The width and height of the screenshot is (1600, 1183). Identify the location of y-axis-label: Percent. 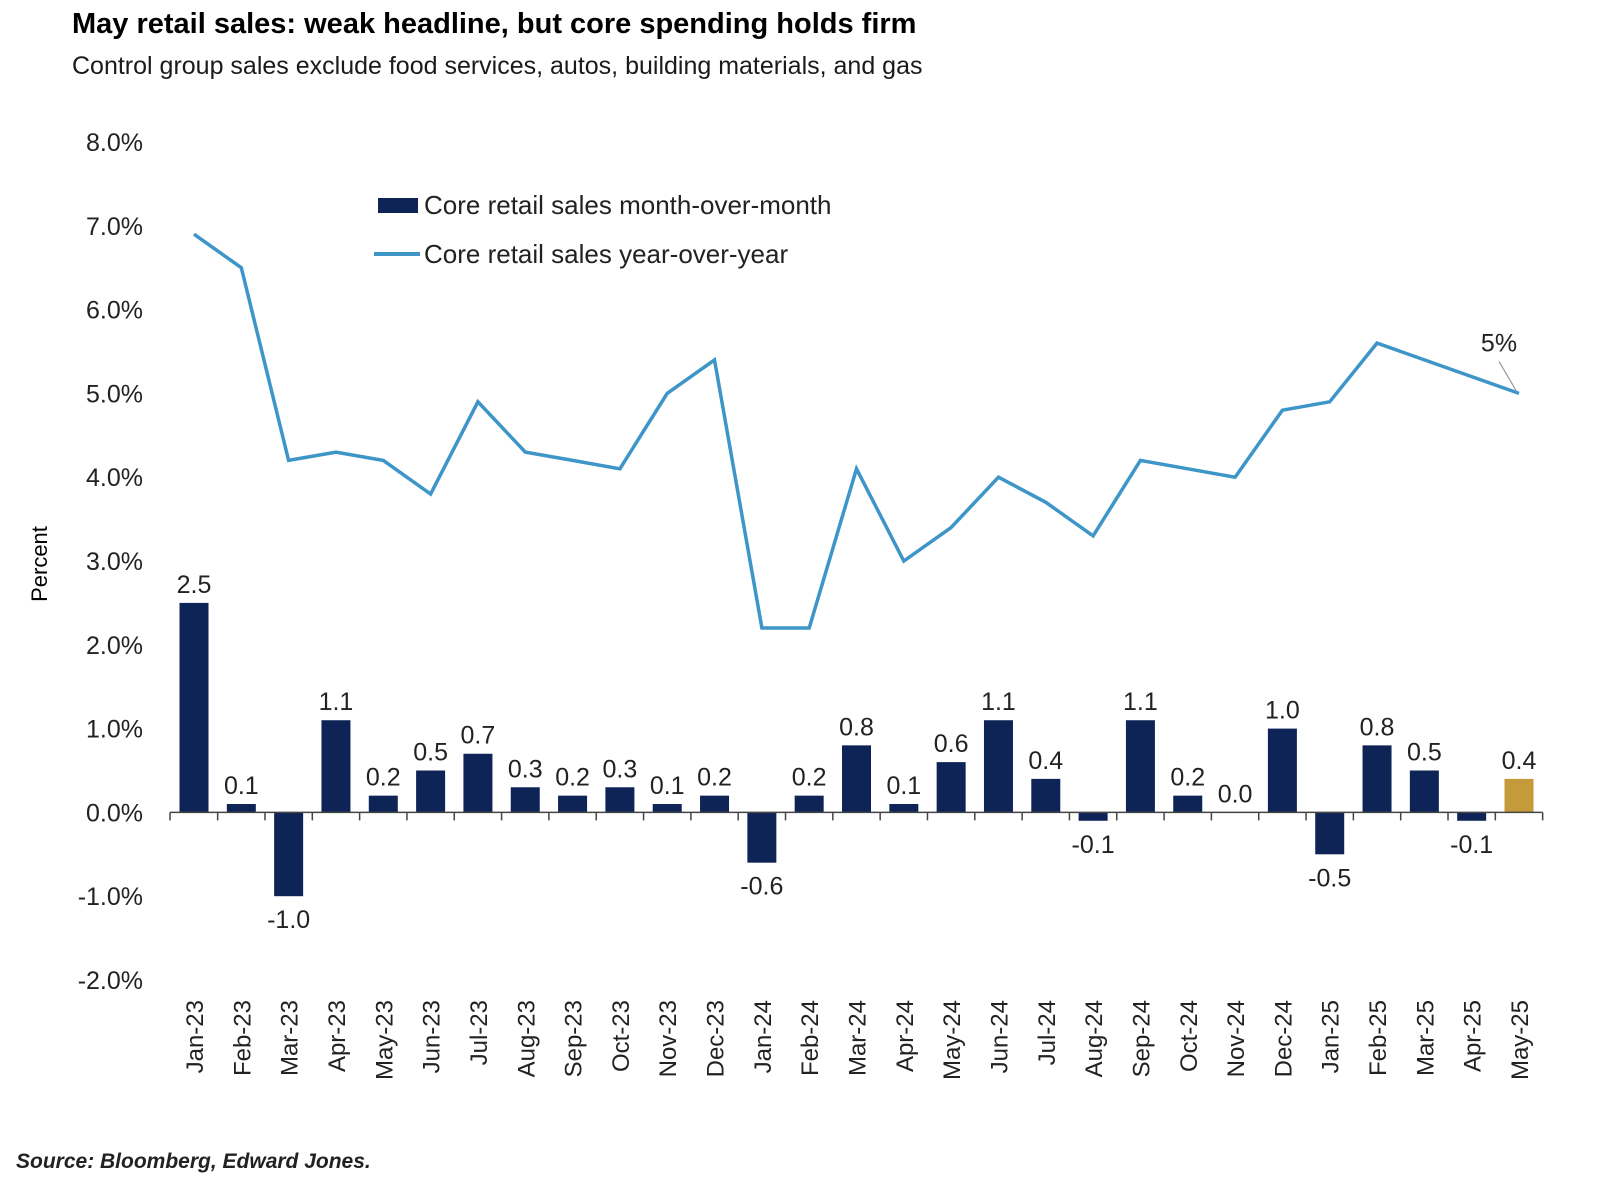
(39, 564).